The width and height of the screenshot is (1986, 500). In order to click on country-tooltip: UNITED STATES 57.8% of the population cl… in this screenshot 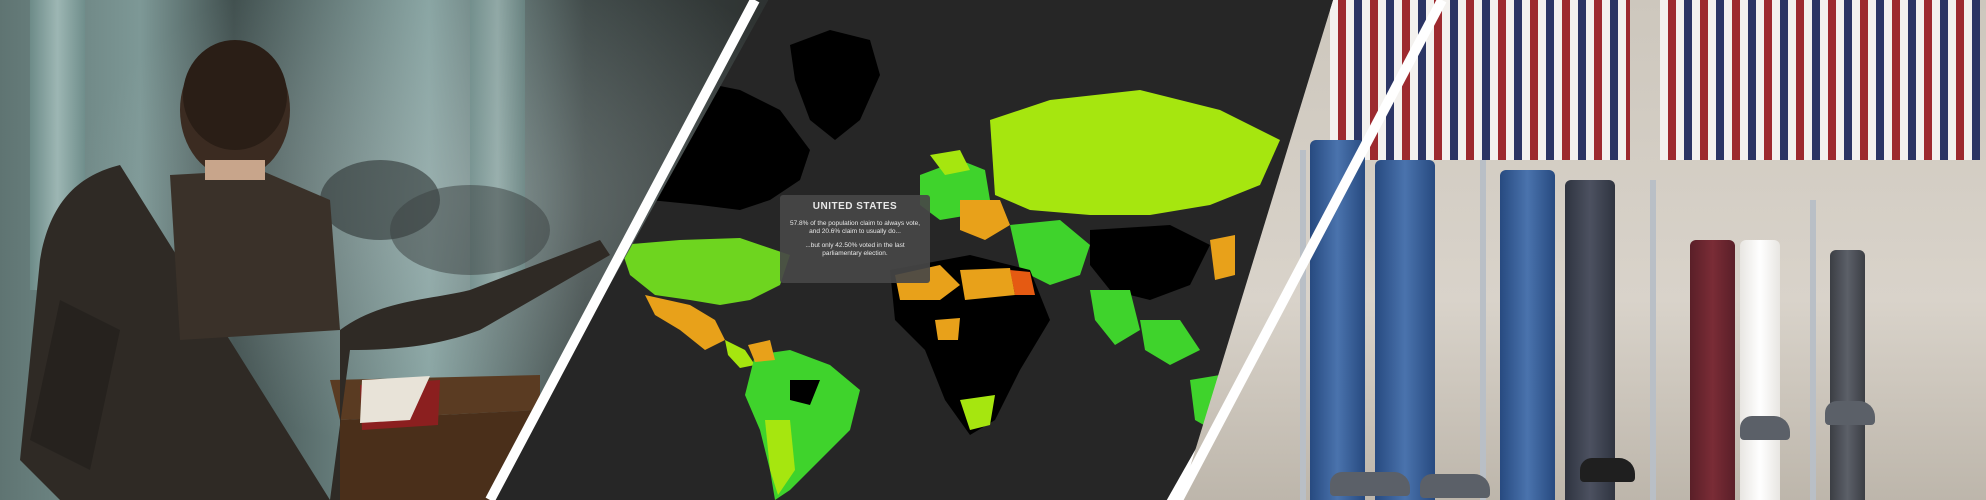, I will do `click(855, 239)`.